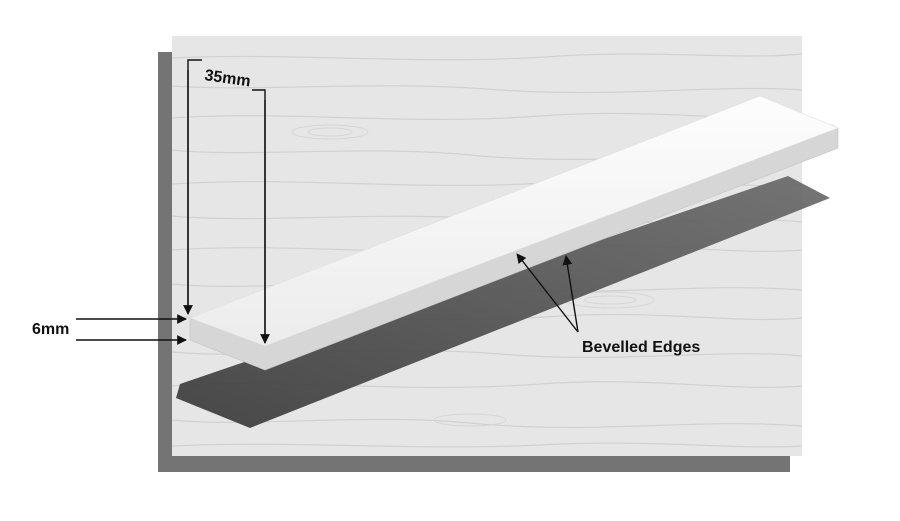  I want to click on width-label: 35mm, so click(227, 78).